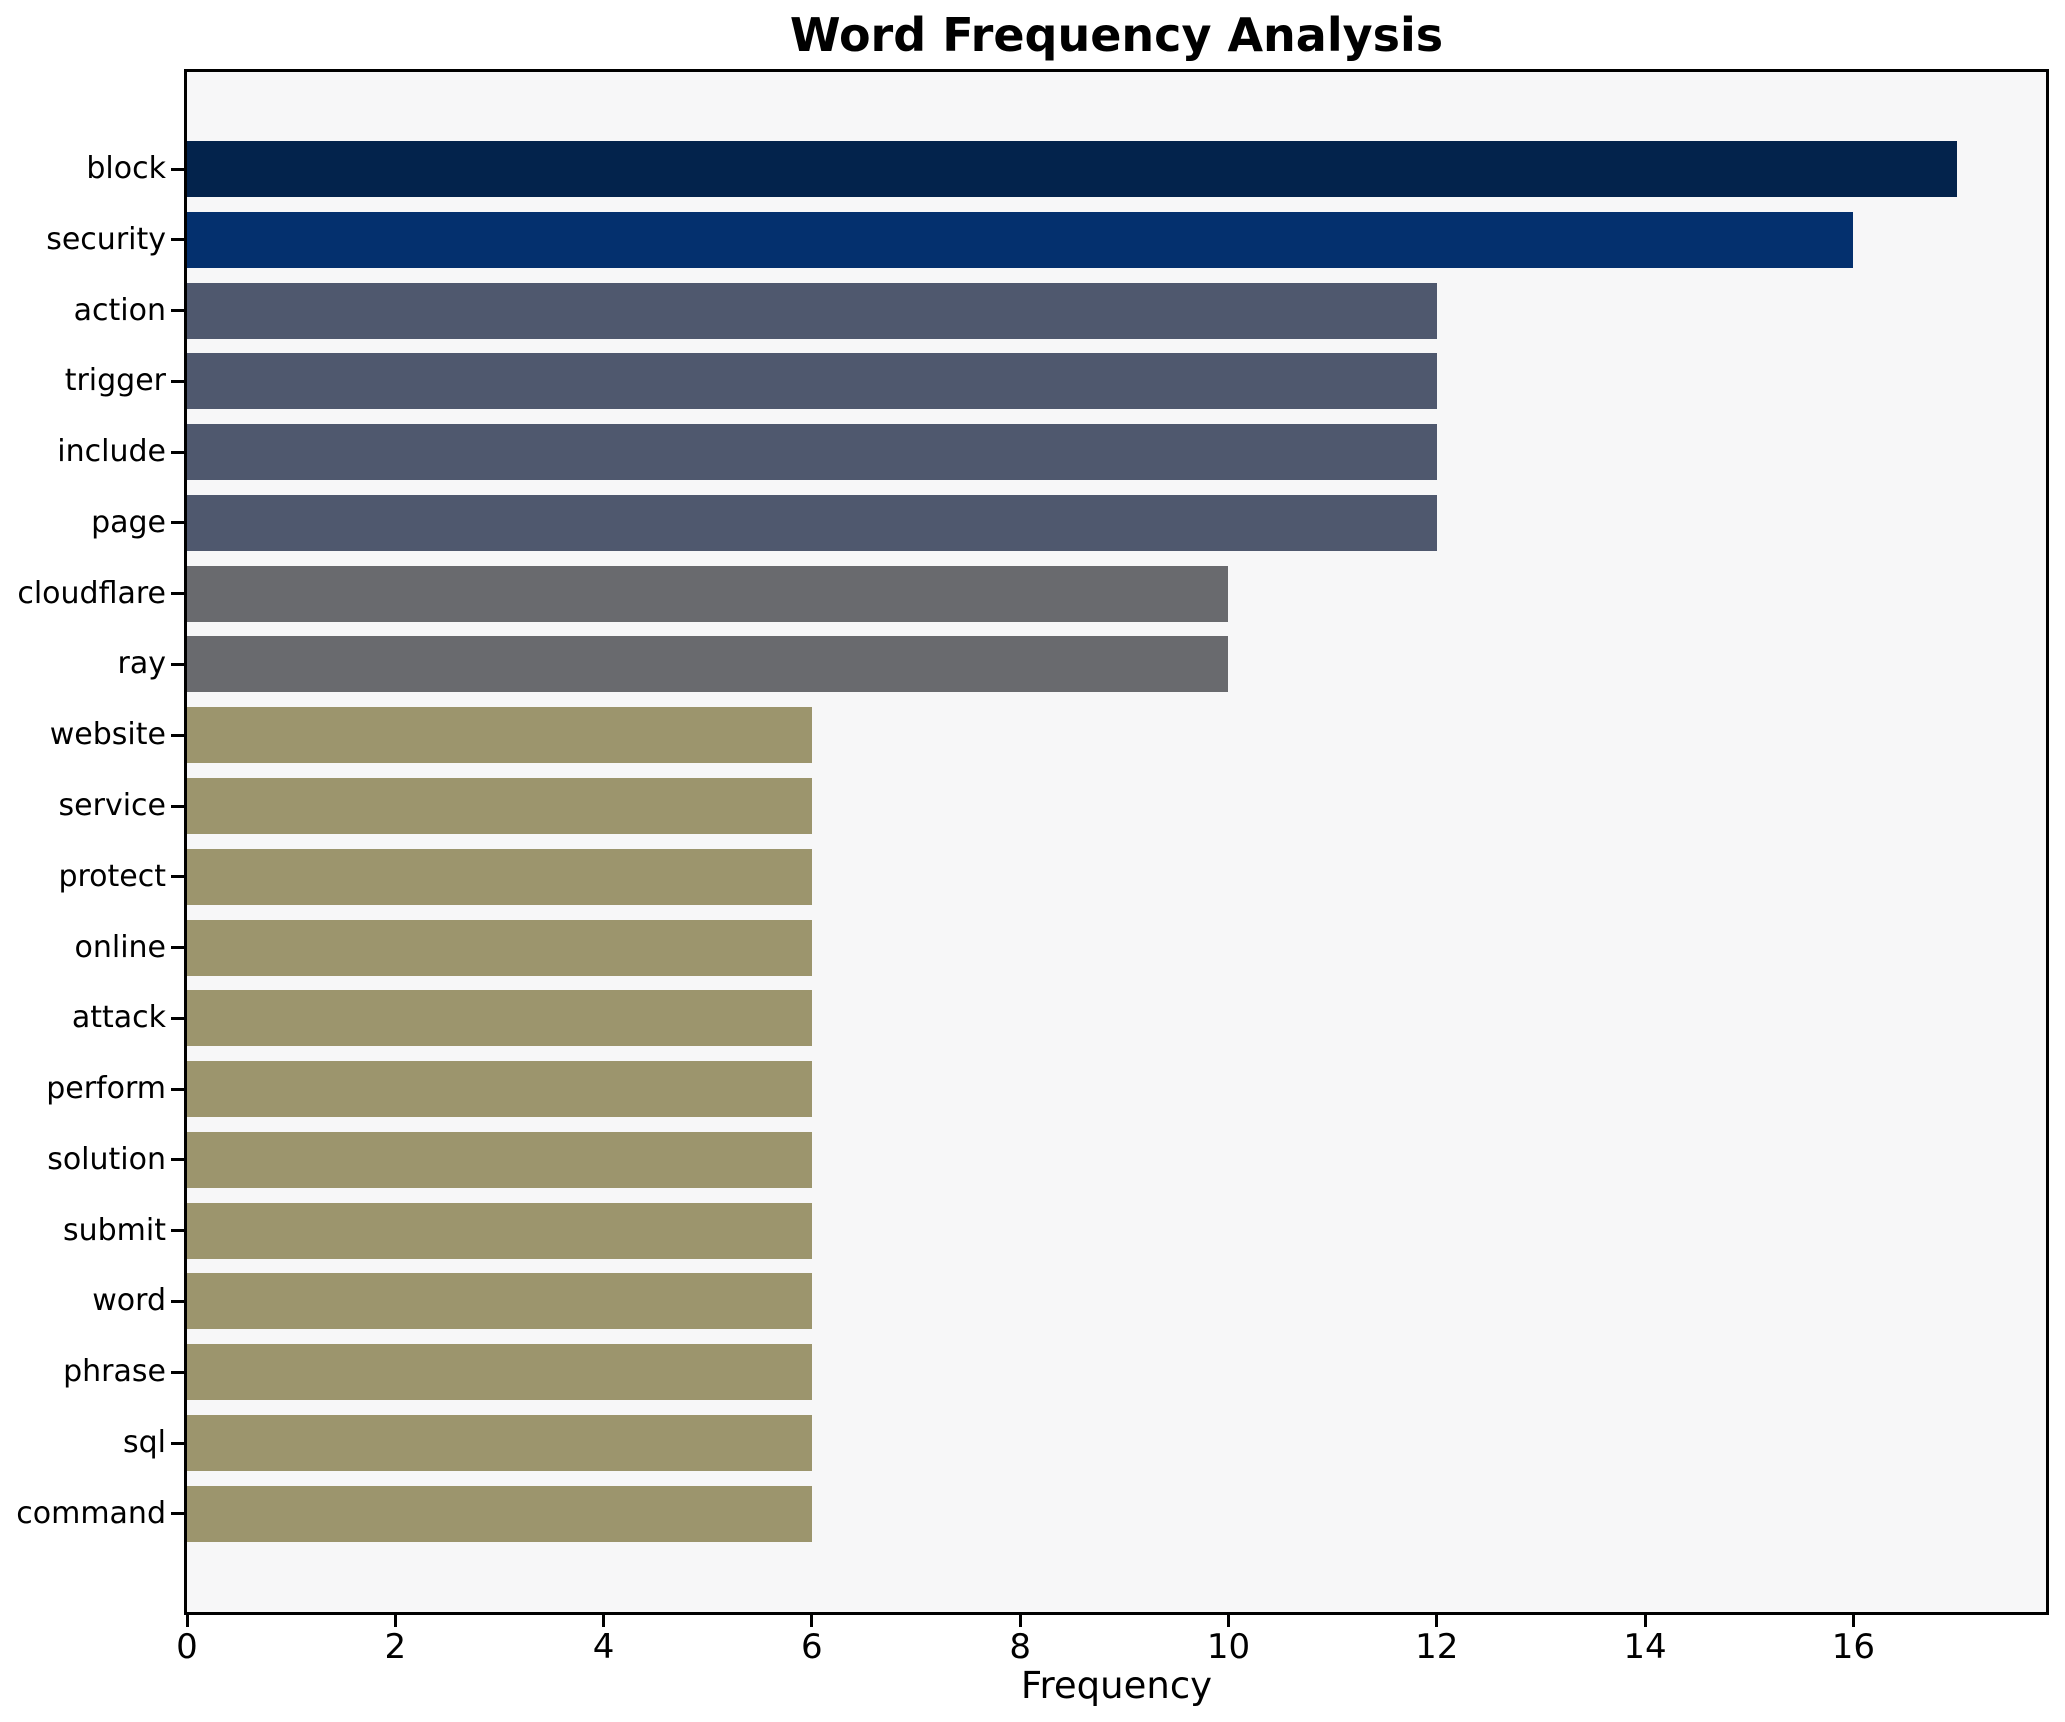  Describe the element at coordinates (499, 1443) in the screenshot. I see `bar-sql` at that location.